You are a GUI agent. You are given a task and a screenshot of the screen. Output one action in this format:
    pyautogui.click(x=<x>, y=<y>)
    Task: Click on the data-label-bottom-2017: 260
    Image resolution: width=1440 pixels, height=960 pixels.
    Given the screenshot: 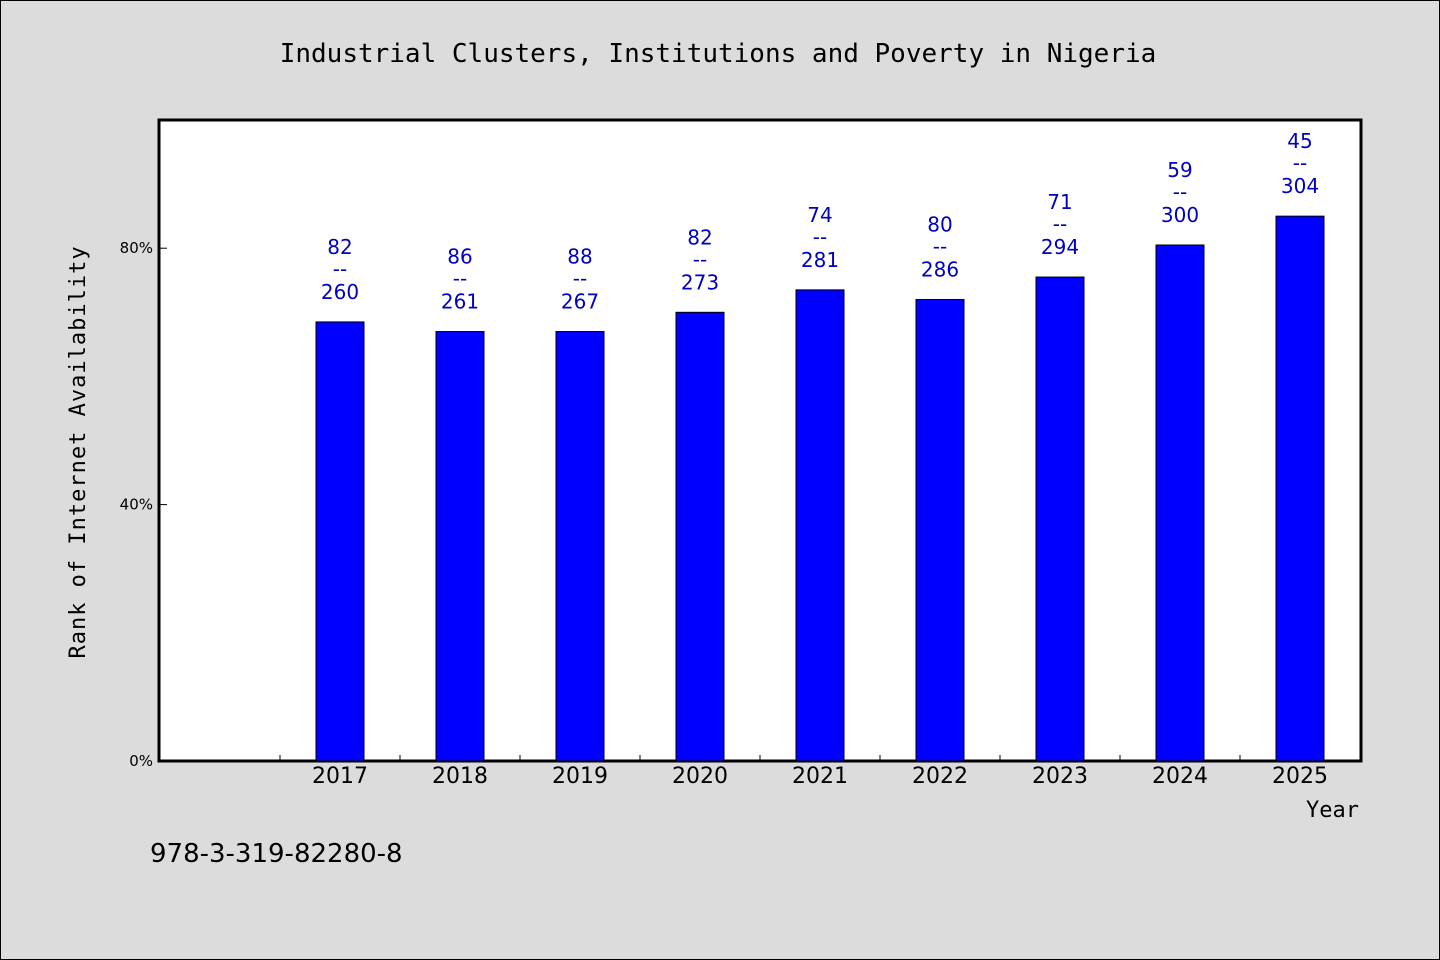 What is the action you would take?
    pyautogui.click(x=340, y=292)
    